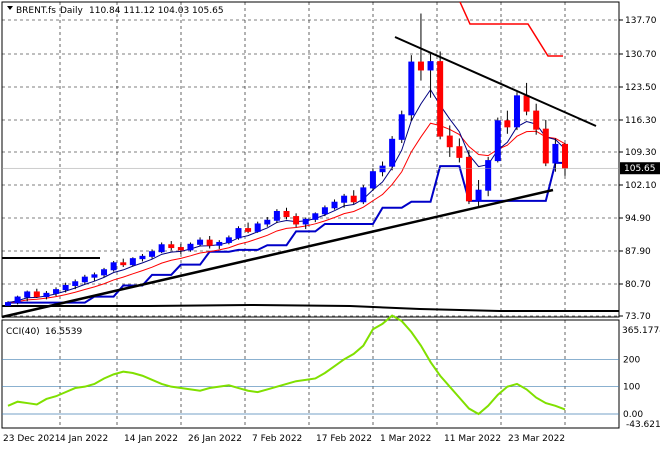 The image size is (660, 454). What do you see at coordinates (10, 8) in the screenshot?
I see `collapse-triangle-icon` at bounding box center [10, 8].